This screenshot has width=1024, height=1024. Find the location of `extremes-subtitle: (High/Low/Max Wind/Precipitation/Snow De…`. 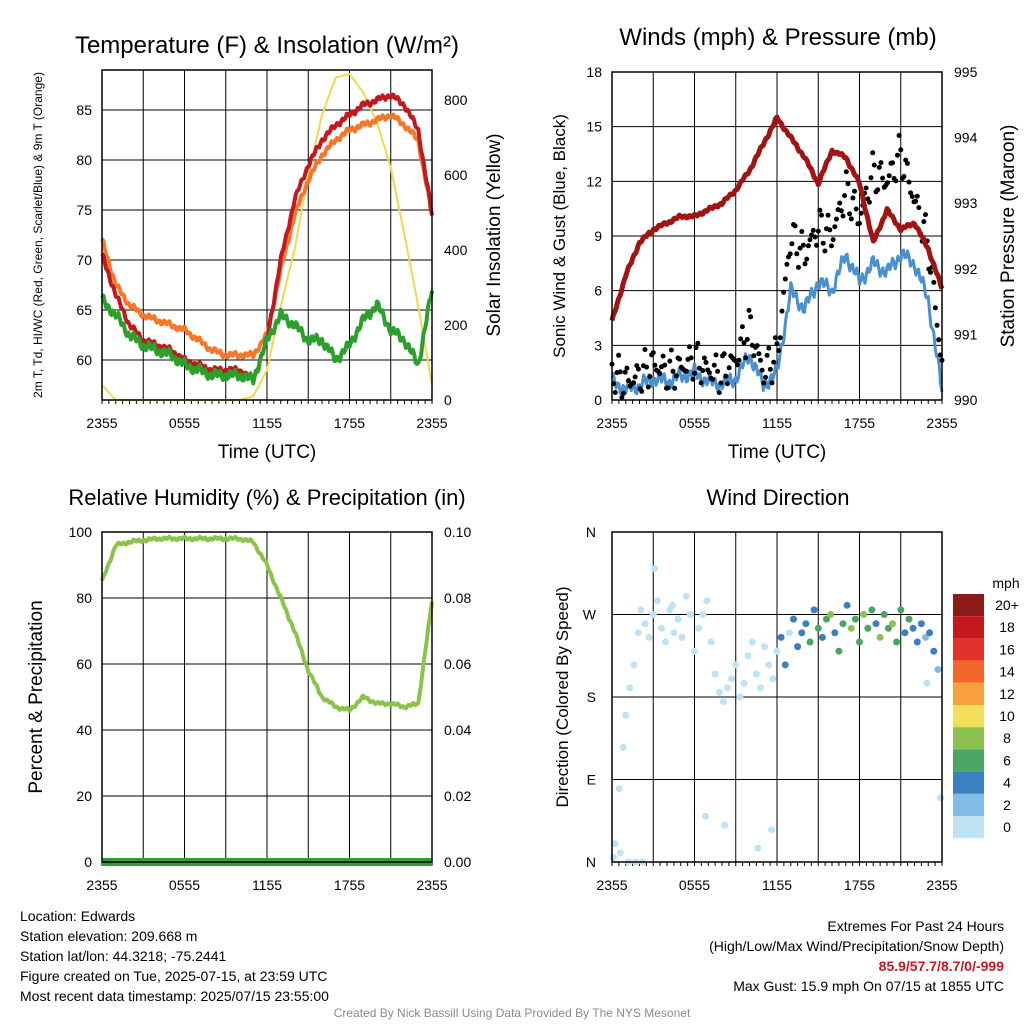

extremes-subtitle: (High/Low/Max Wind/Precipitation/Snow De… is located at coordinates (856, 946).